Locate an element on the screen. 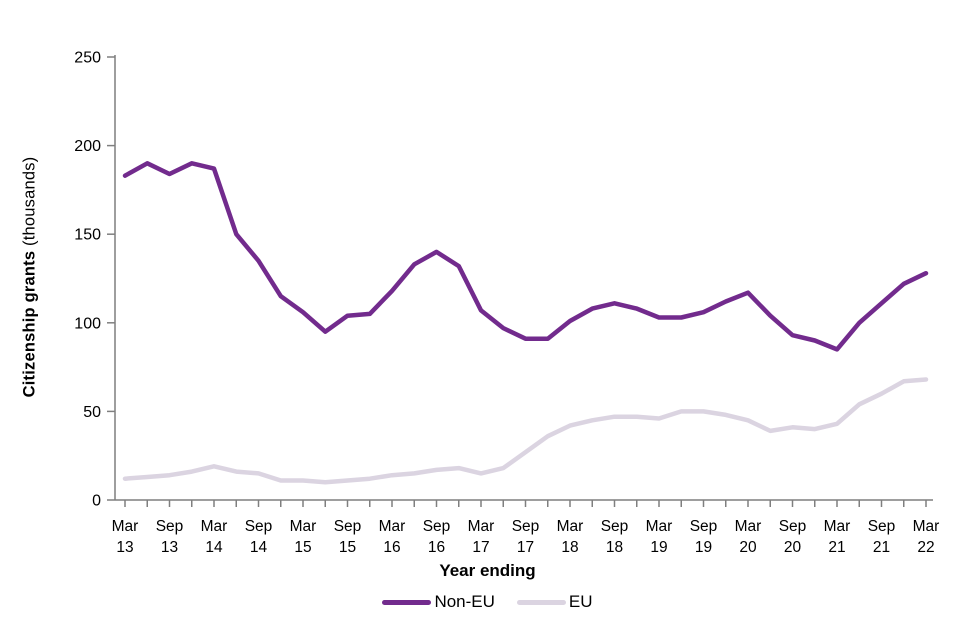  y-axis-title-units: (thousands) is located at coordinates (29, 203).